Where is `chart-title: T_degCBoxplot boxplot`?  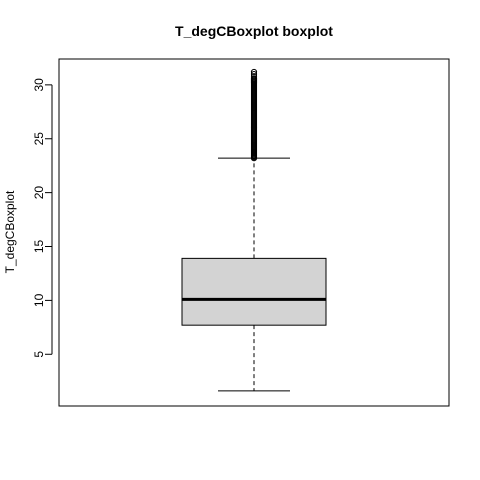 chart-title: T_degCBoxplot boxplot is located at coordinates (254, 31).